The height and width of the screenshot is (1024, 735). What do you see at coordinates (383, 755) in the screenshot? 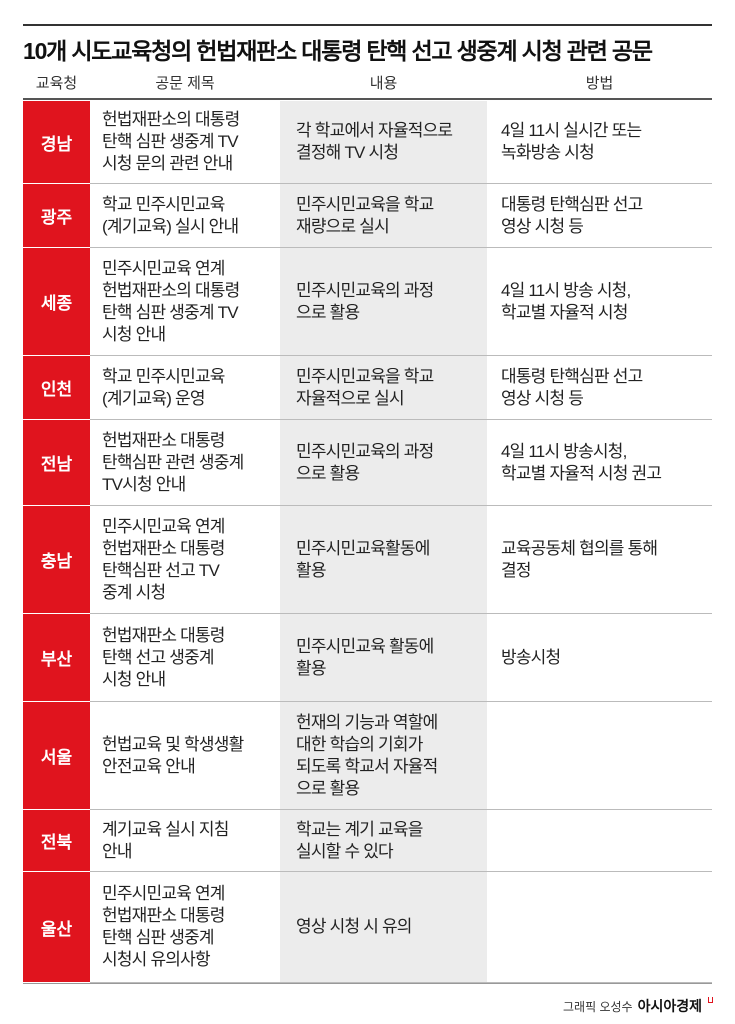
I see `content-cell: 헌재의 기능과 역할에 대한 학습의 기회가 되도록 학교서 자율적 으로 활용` at bounding box center [383, 755].